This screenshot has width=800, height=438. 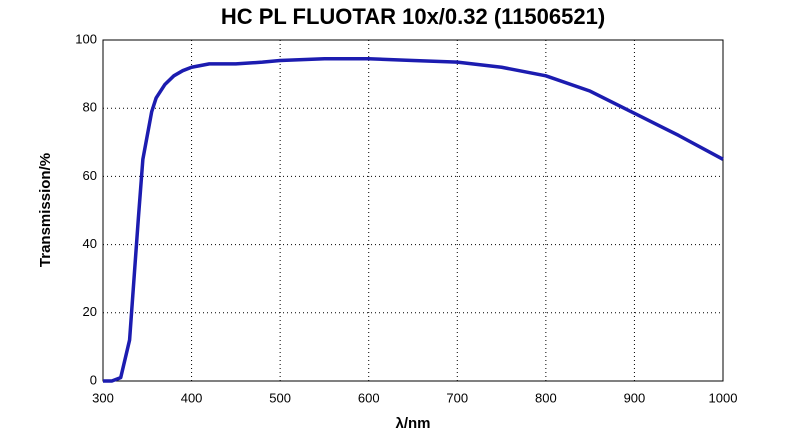 What do you see at coordinates (45, 210) in the screenshot?
I see `y-axis-label: Transmission/%` at bounding box center [45, 210].